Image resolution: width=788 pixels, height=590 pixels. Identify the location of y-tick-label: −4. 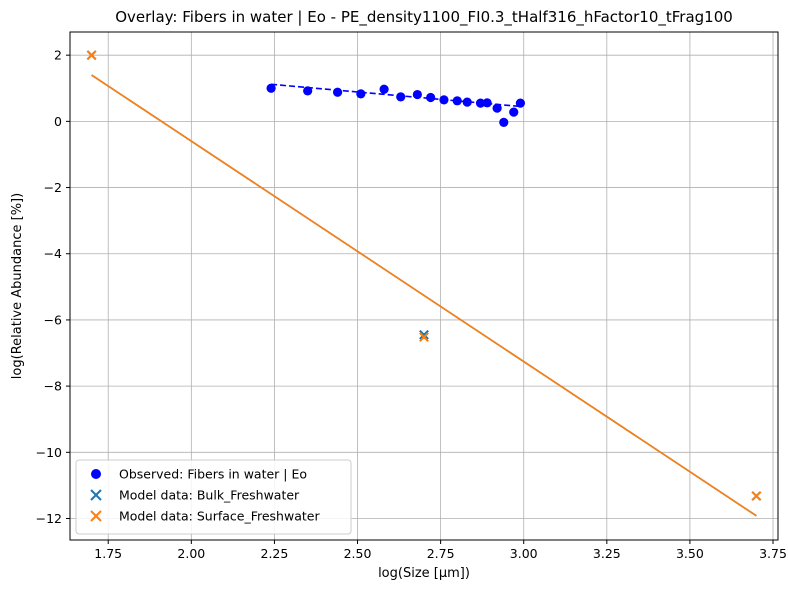
(53, 253).